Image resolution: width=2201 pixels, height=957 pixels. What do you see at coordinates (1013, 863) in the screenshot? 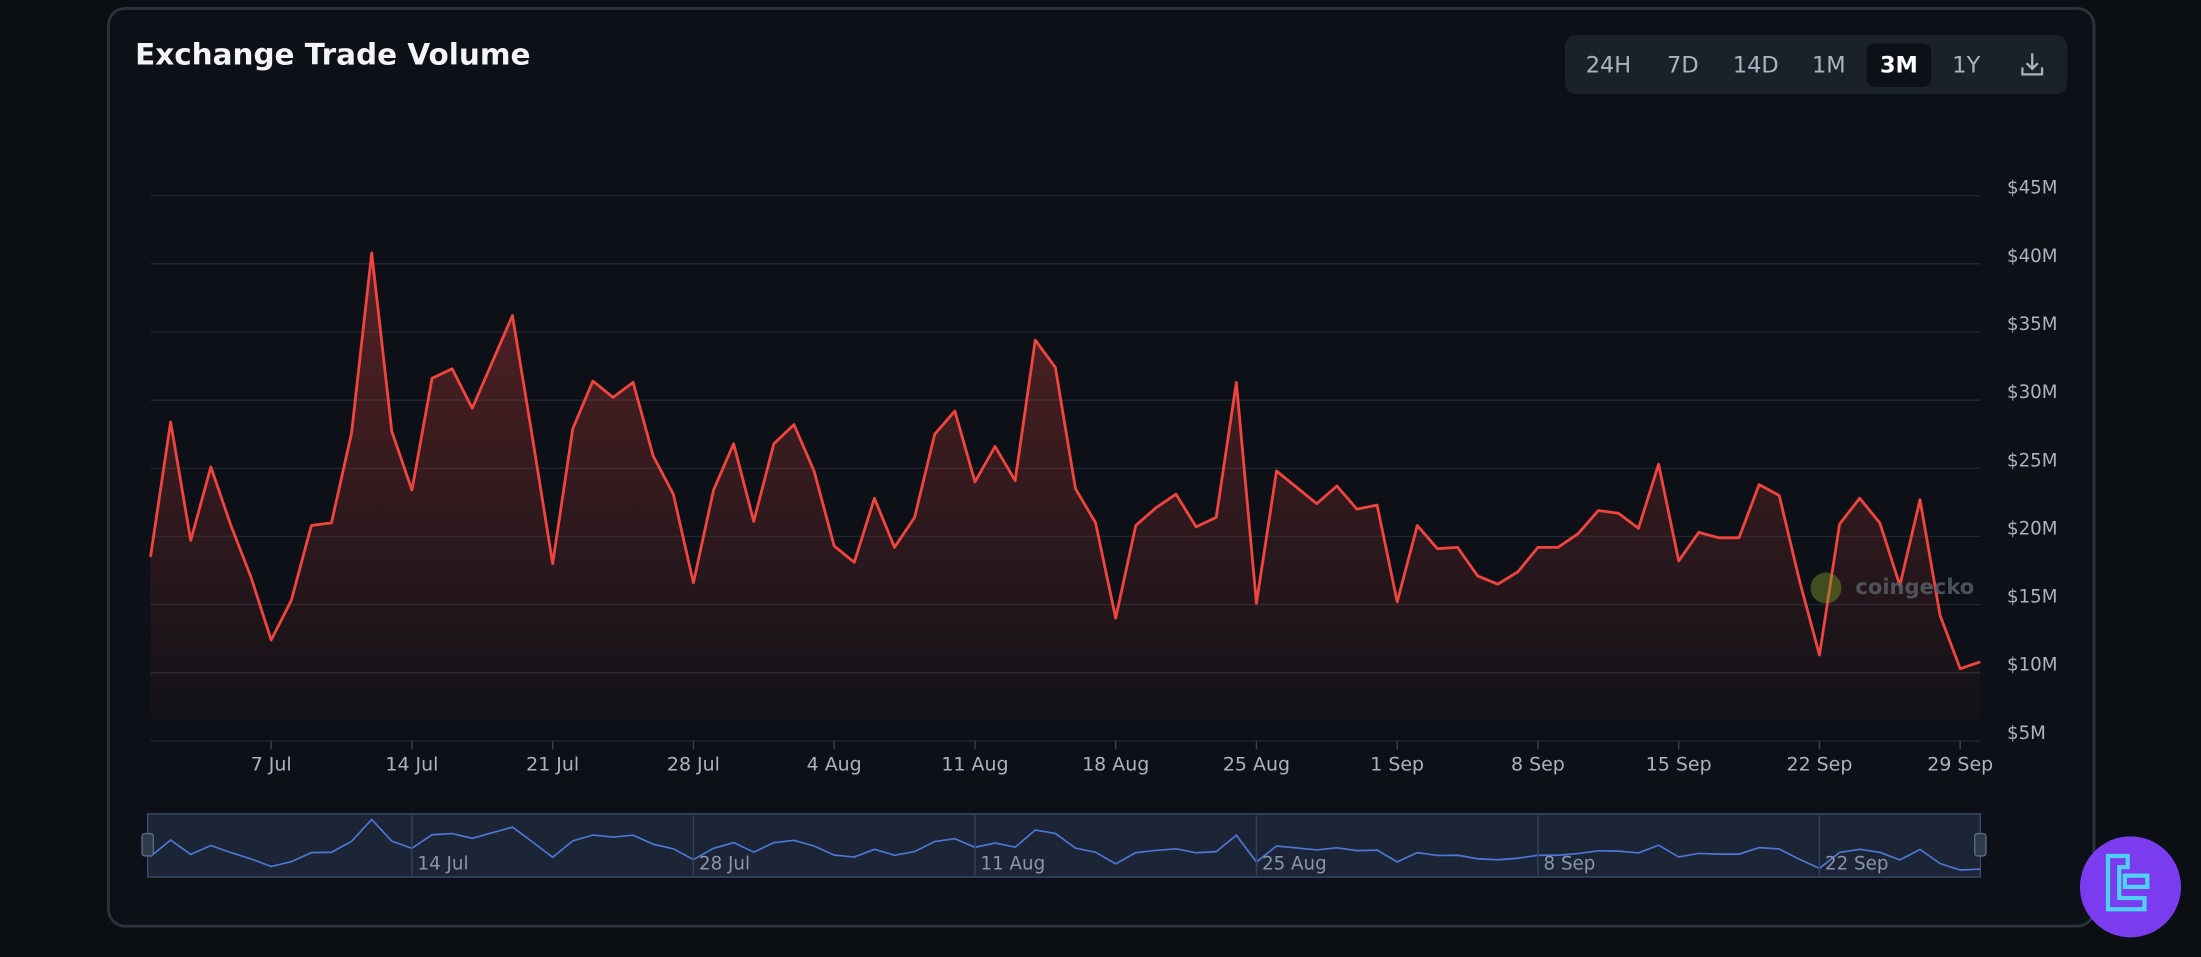
I see `navigator-label: 11 Aug` at bounding box center [1013, 863].